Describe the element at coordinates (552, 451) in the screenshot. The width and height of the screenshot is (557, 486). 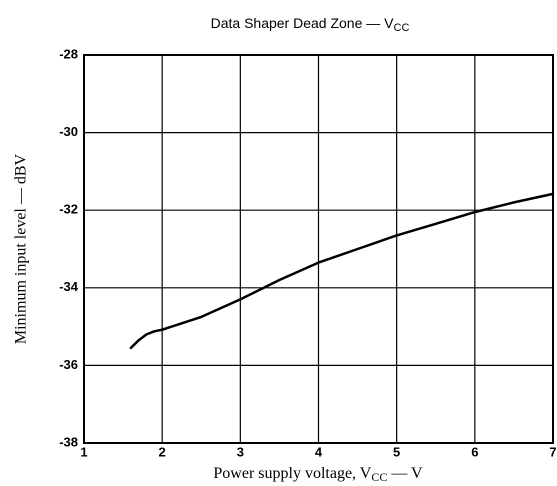
I see `x-tick-label: 7` at that location.